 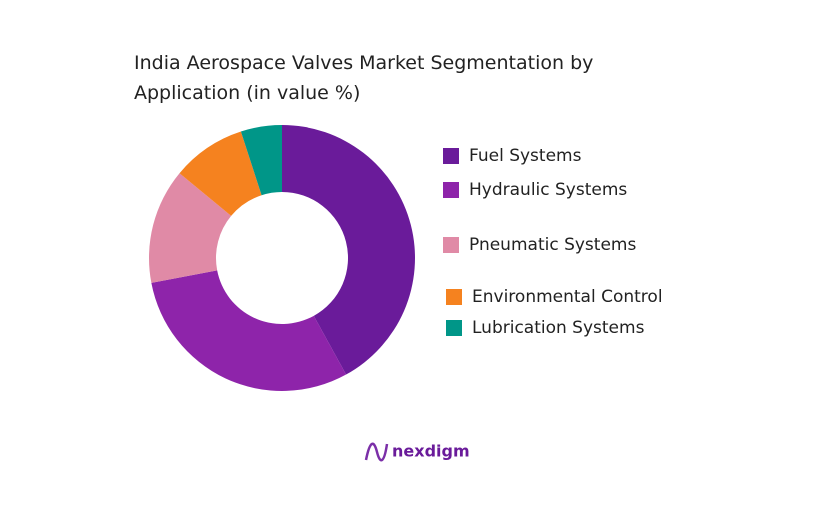 I want to click on legend-label: Pneumatic Systems, so click(x=552, y=245).